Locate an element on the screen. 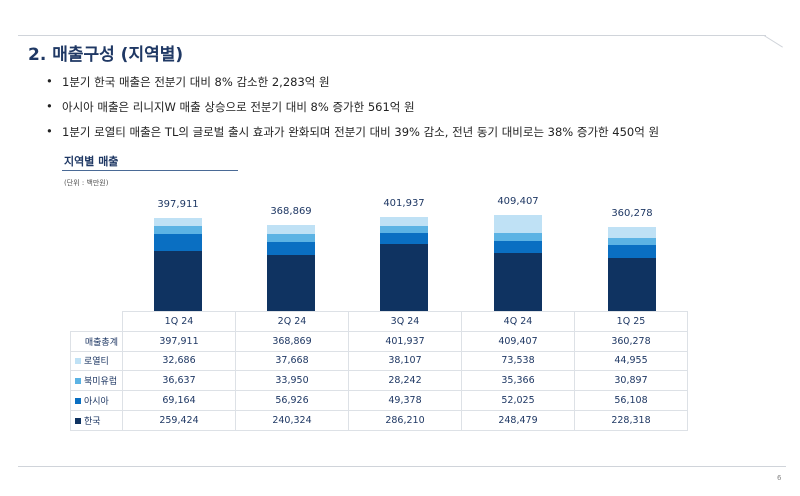 This screenshot has width=800, height=496. row-label: 북미유럽 is located at coordinates (101, 382).